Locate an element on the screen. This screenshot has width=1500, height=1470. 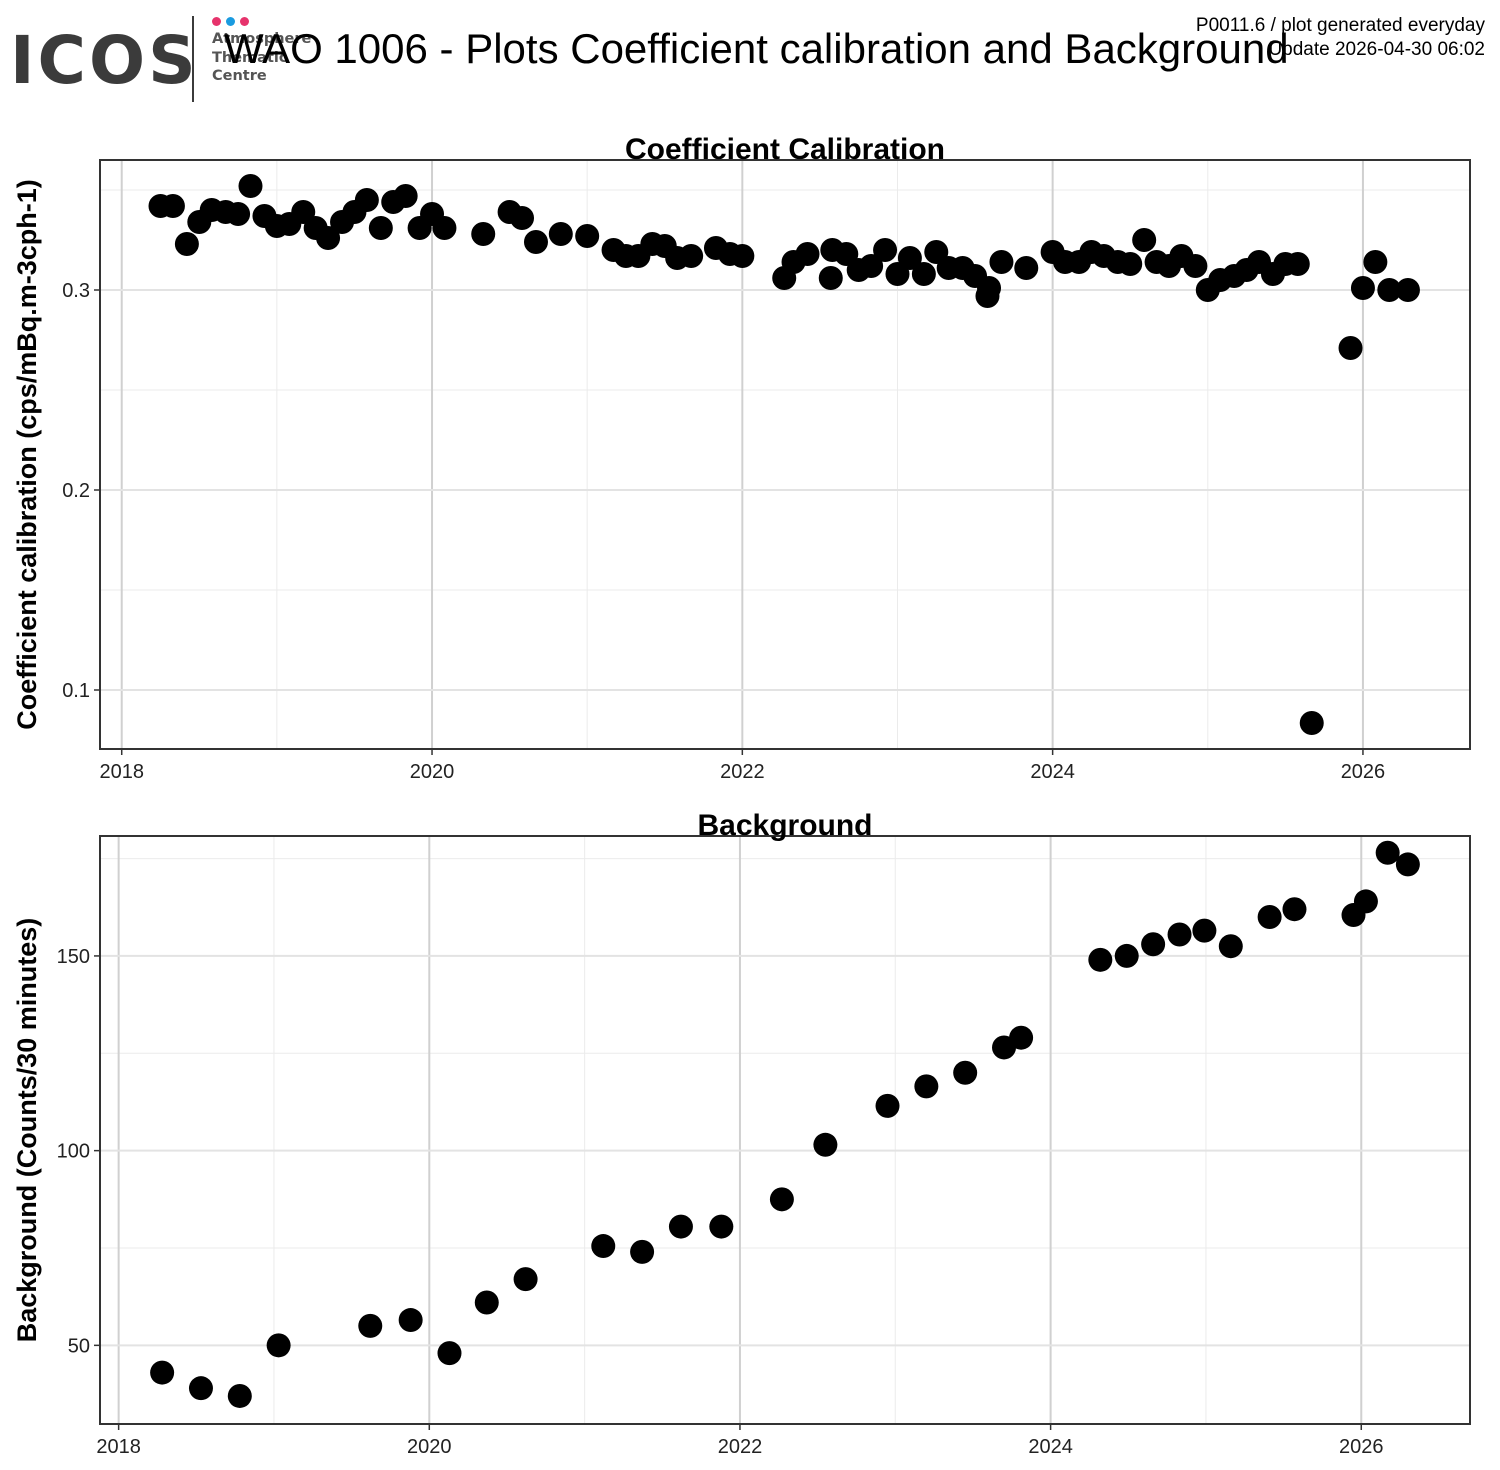
y-tick-label: 0.1 is located at coordinates (76, 691).